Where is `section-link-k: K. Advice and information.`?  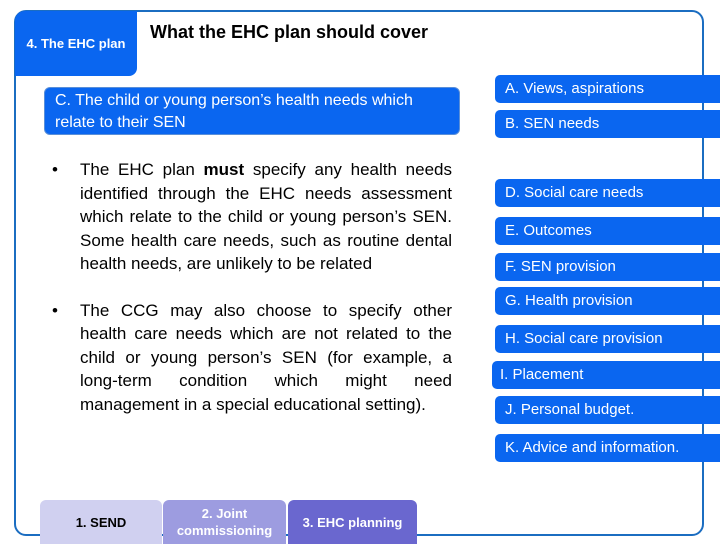
section-link-k: K. Advice and information. is located at coordinates (607, 448).